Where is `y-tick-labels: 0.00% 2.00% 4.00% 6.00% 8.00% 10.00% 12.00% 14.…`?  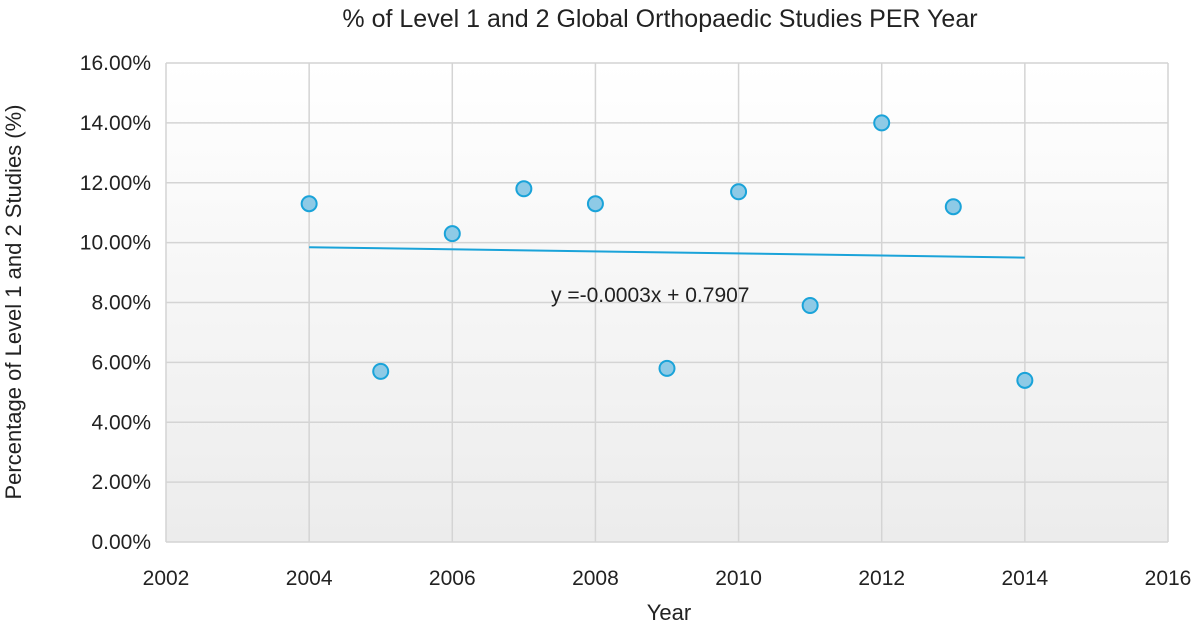 y-tick-labels: 0.00% 2.00% 4.00% 6.00% 8.00% 10.00% 12.00% 14.… is located at coordinates (115, 303).